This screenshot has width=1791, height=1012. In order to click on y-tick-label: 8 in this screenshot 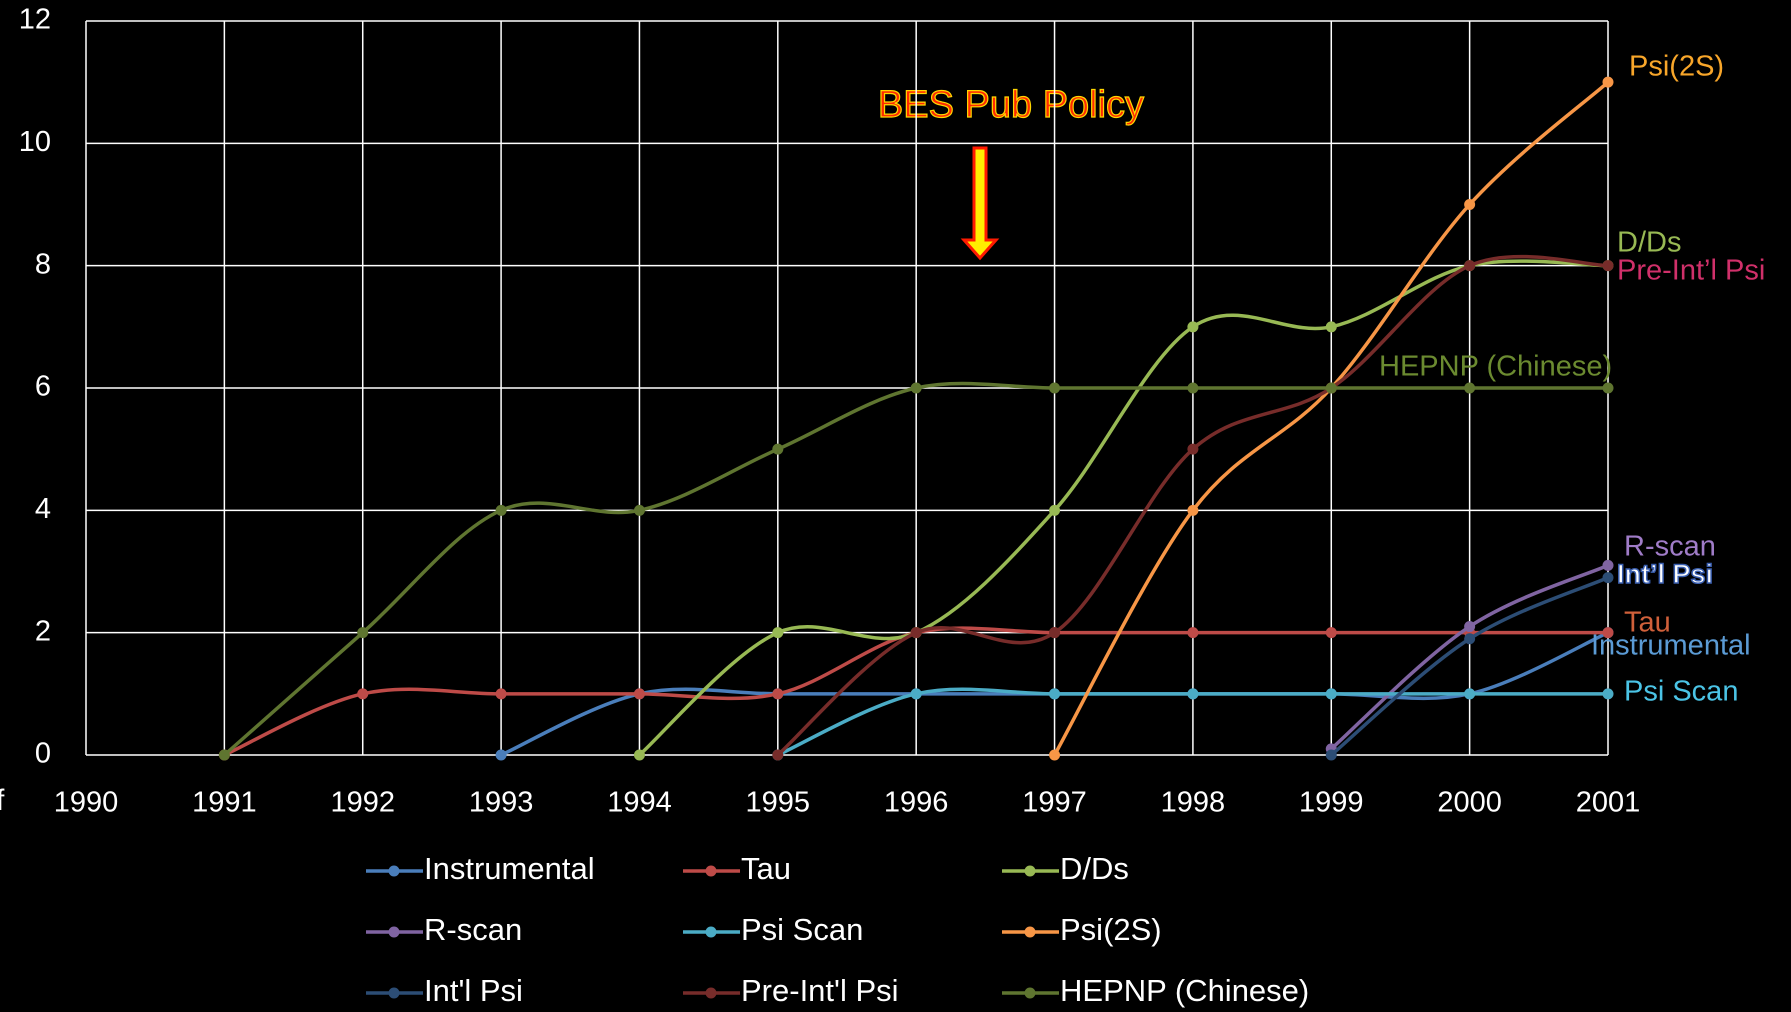, I will do `click(43, 264)`.